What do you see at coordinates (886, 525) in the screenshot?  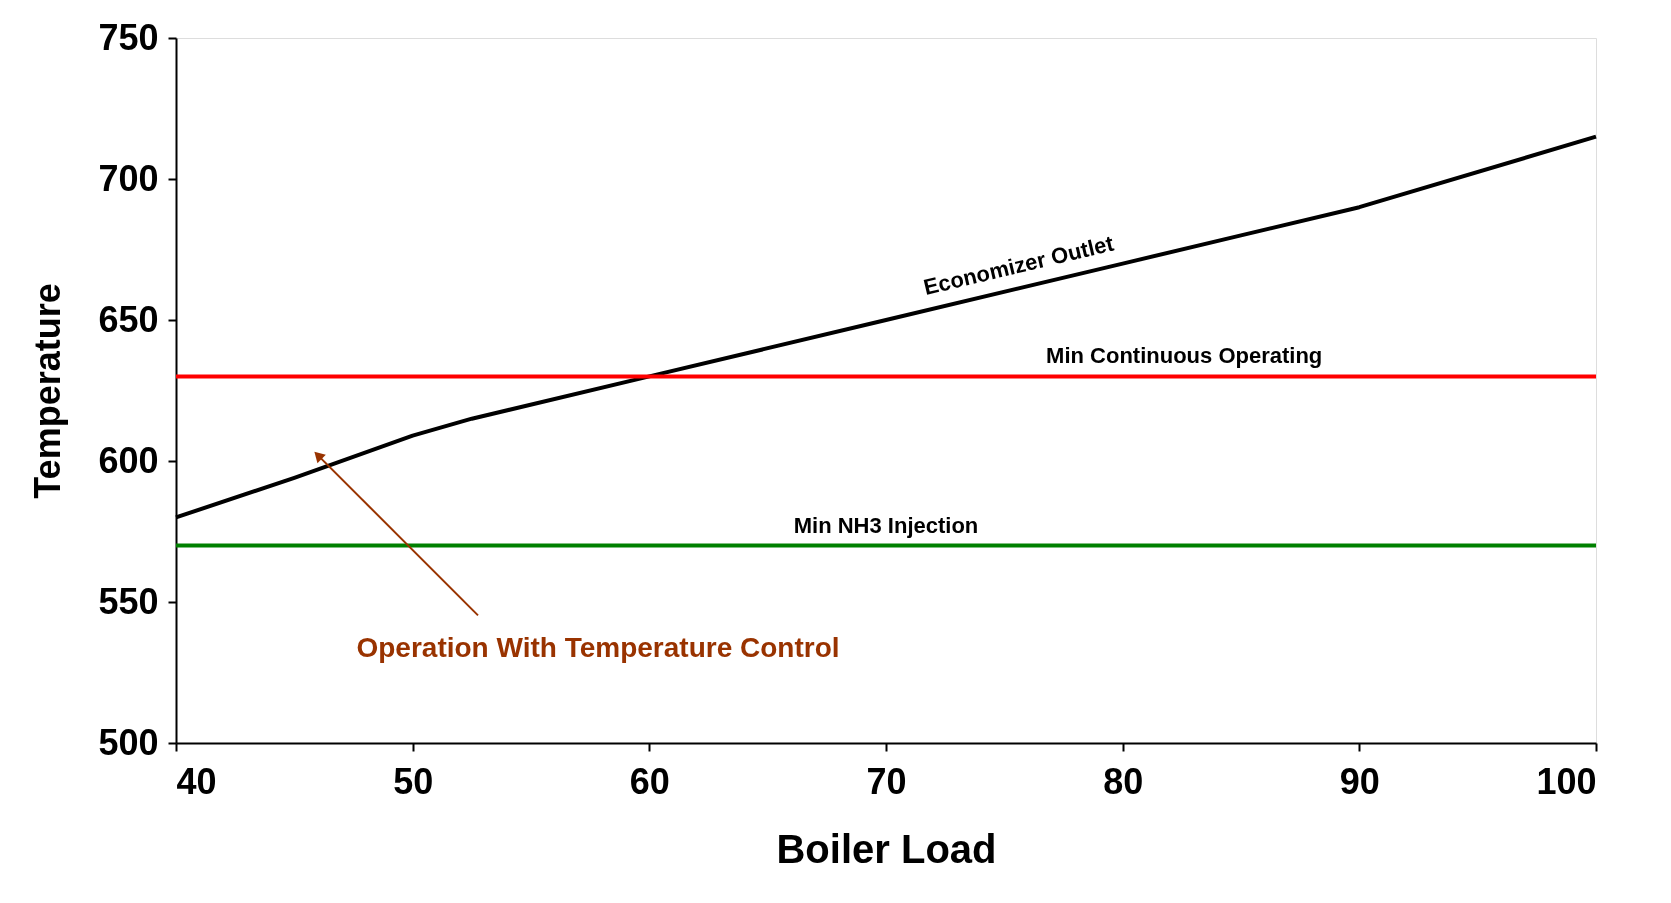 I see `ref-line-label: Min NH3 Injection` at bounding box center [886, 525].